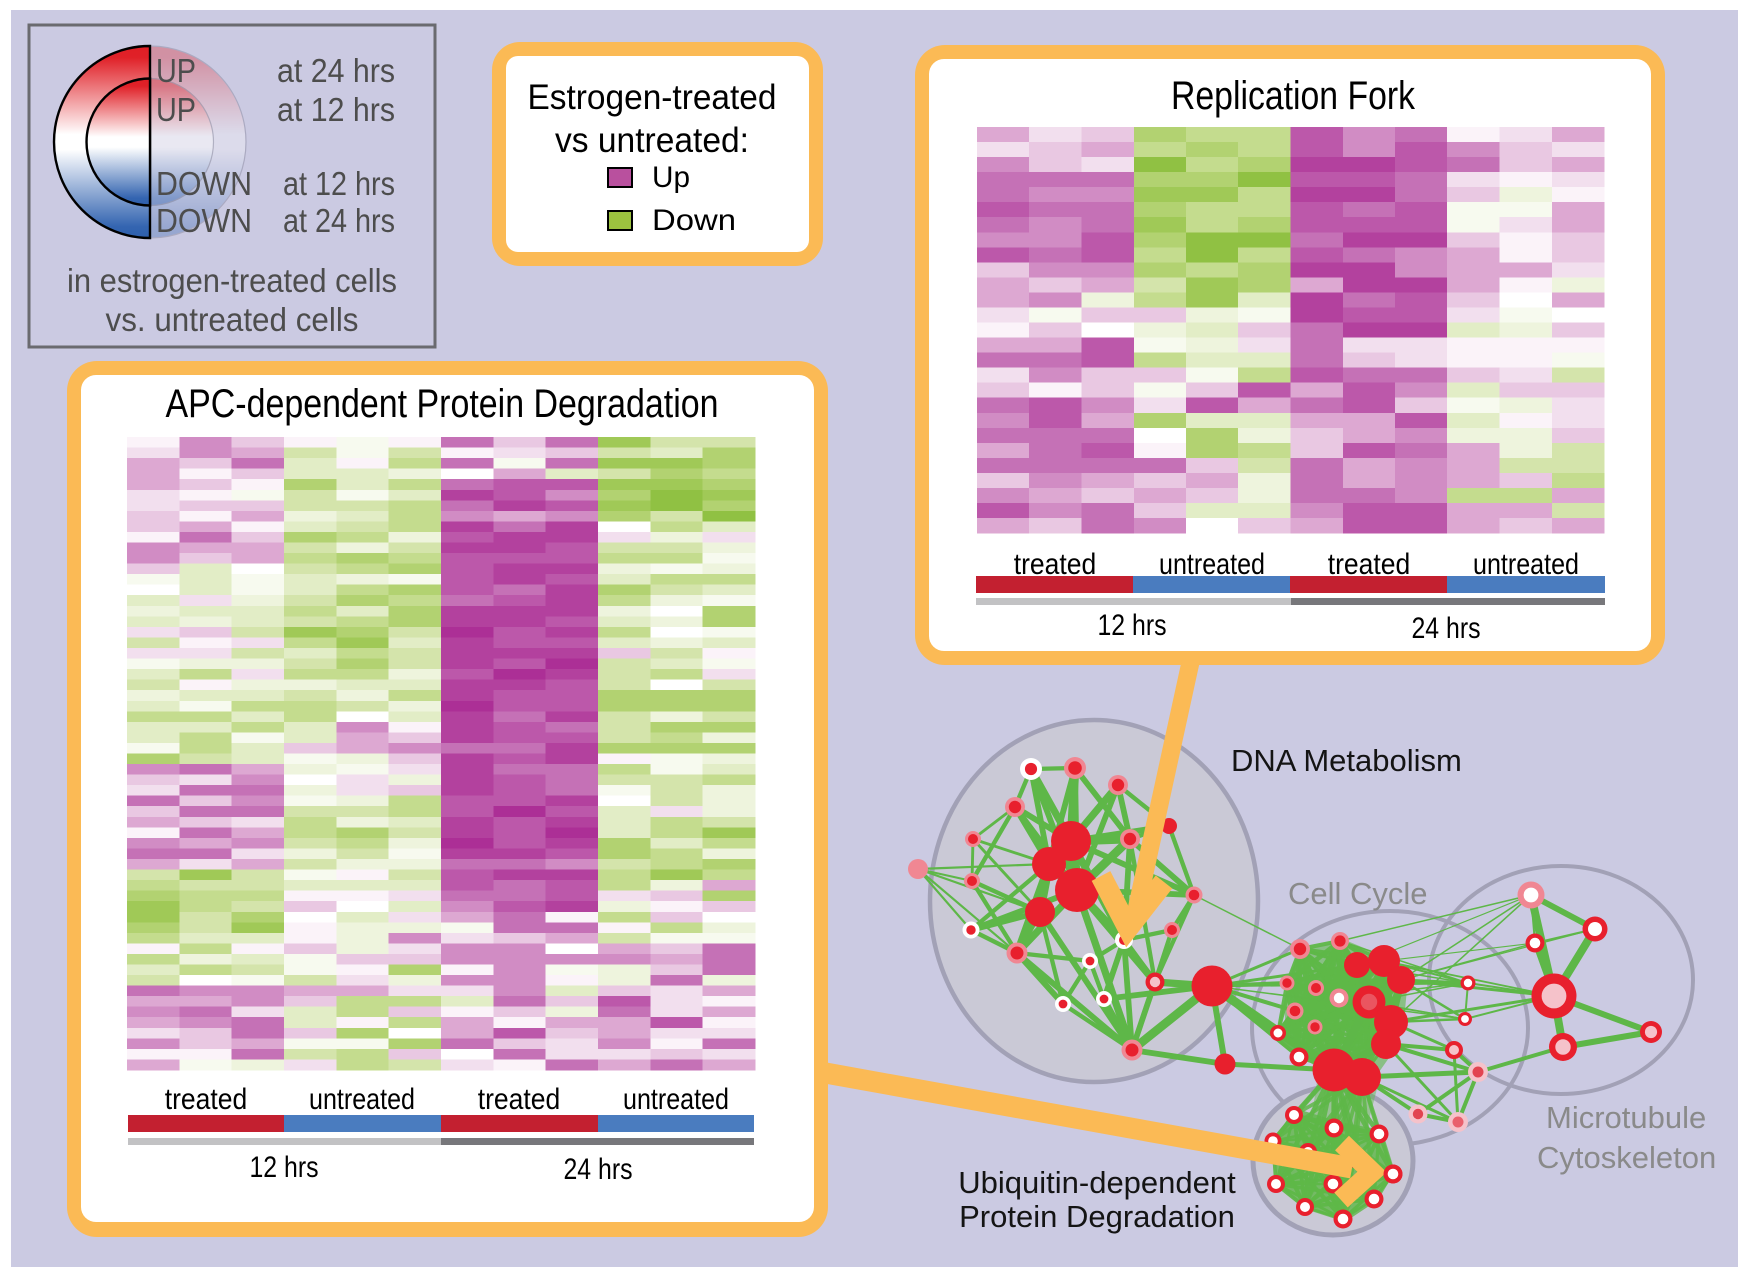 This screenshot has height=1284, width=1750. Describe the element at coordinates (232, 280) in the screenshot. I see `svg-text: in estrogen-treated cells` at that location.